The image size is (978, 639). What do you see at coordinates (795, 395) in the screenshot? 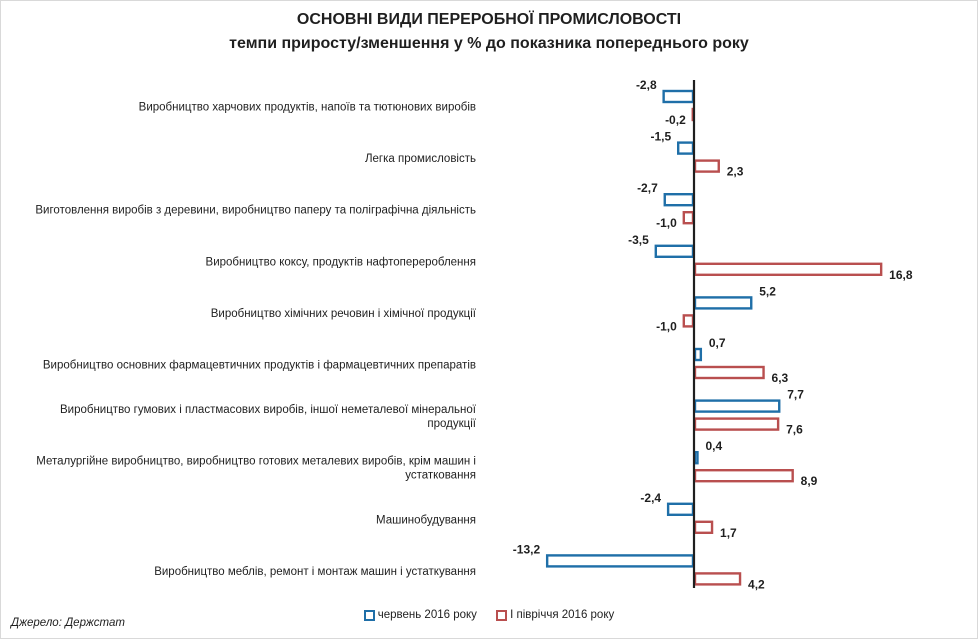
I see `data-label: 7,7` at bounding box center [795, 395].